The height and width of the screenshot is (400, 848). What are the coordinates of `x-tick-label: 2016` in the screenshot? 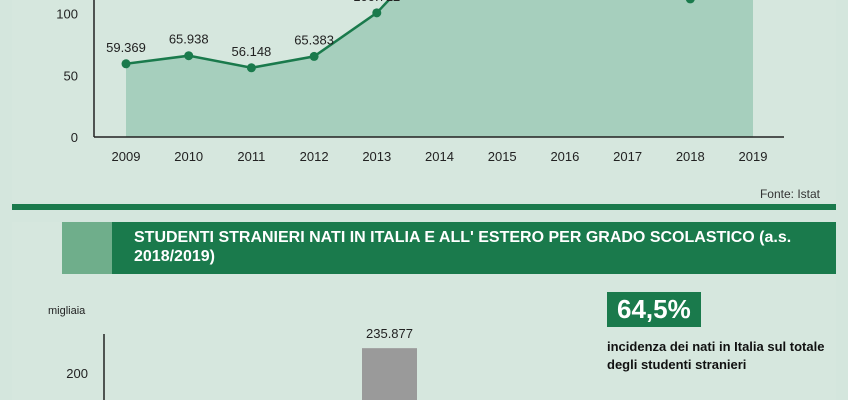 It's located at (564, 156).